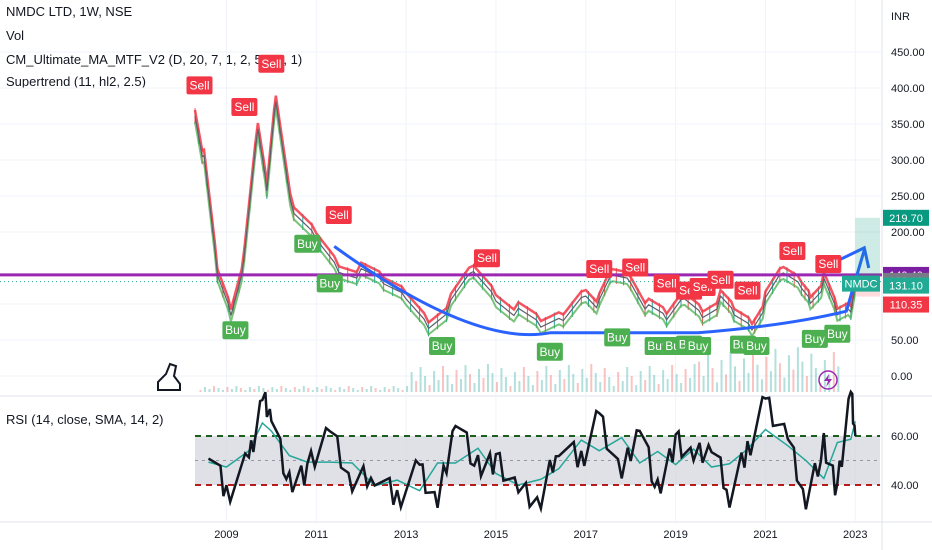 This screenshot has height=550, width=932. What do you see at coordinates (85, 419) in the screenshot?
I see `rsi-legend: RSI (14, close, SMA, 14, 2)` at bounding box center [85, 419].